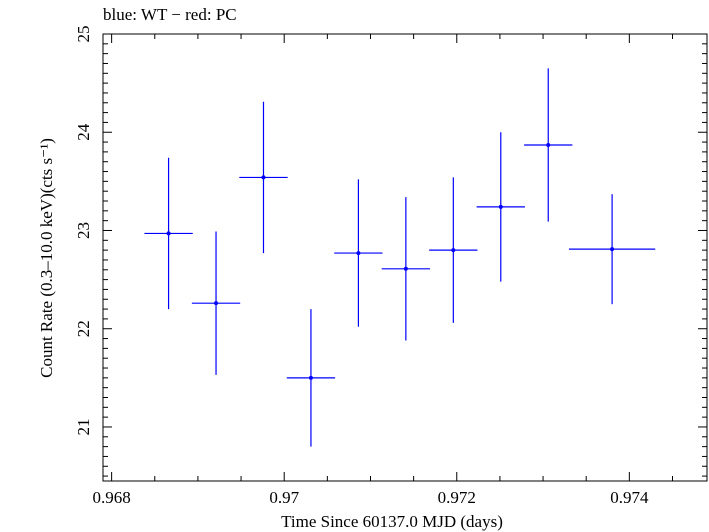 This screenshot has height=532, width=709. I want to click on chart-title: blue: WT − red: PC, so click(170, 14).